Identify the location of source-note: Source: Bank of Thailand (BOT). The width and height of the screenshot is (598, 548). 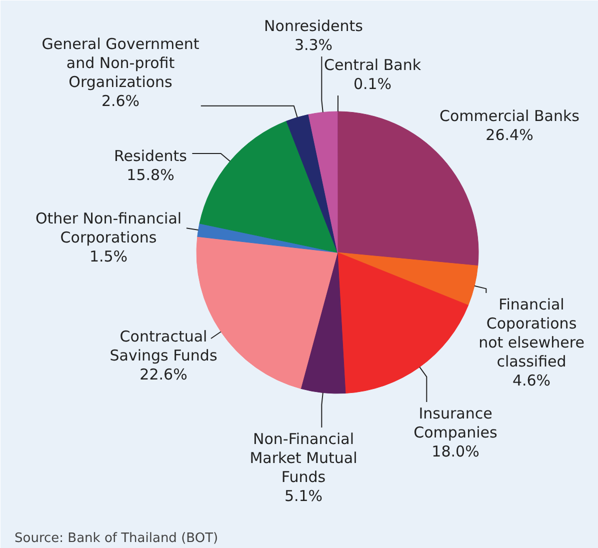
(116, 538).